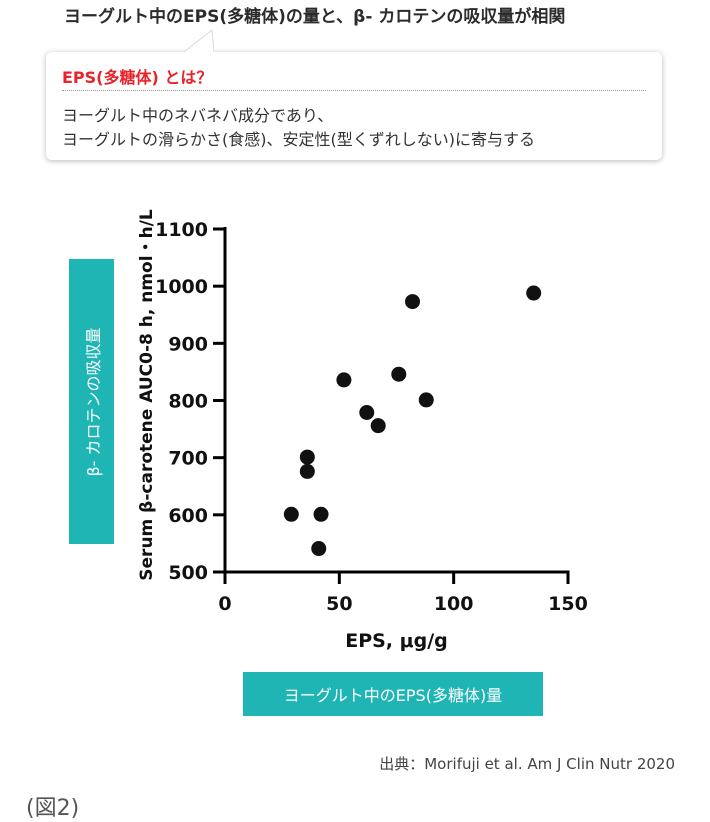 The width and height of the screenshot is (710, 822). I want to click on x-tick-label: 150, so click(568, 604).